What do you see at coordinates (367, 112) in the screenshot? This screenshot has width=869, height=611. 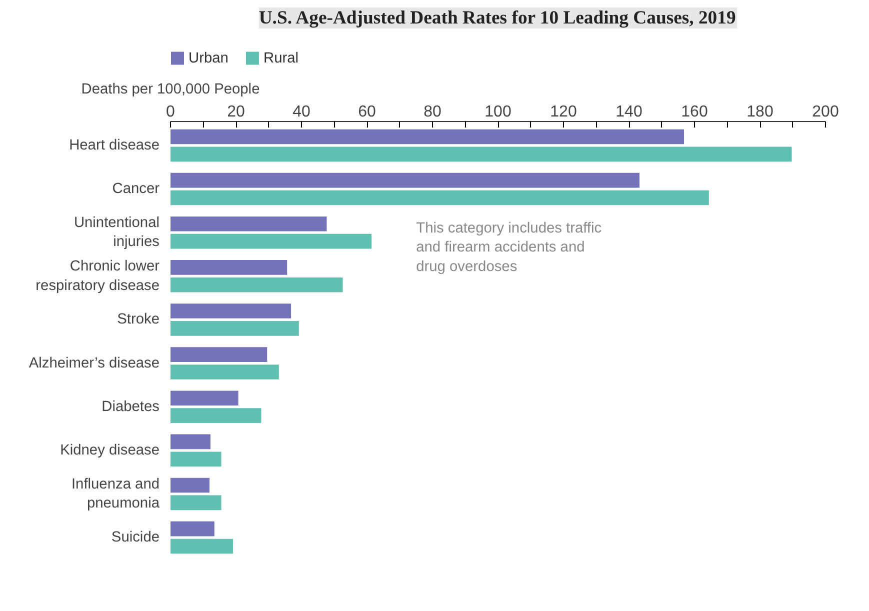 I see `x-tick-label: 60` at bounding box center [367, 112].